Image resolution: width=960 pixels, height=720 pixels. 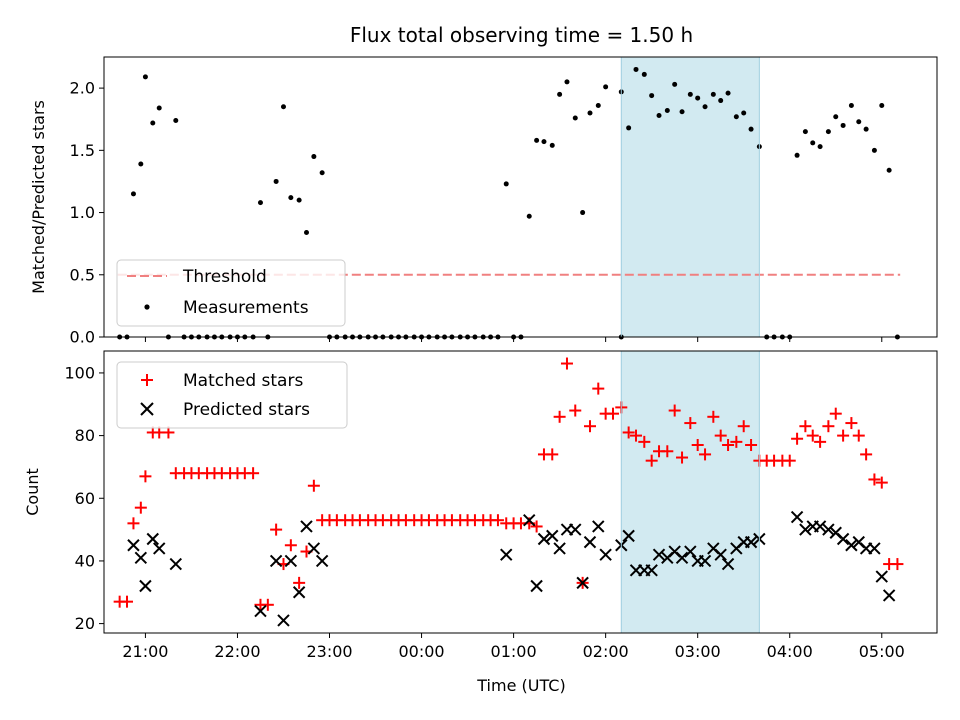 I want to click on bottom-legend: Matched stars Predicted stars, so click(x=232, y=395).